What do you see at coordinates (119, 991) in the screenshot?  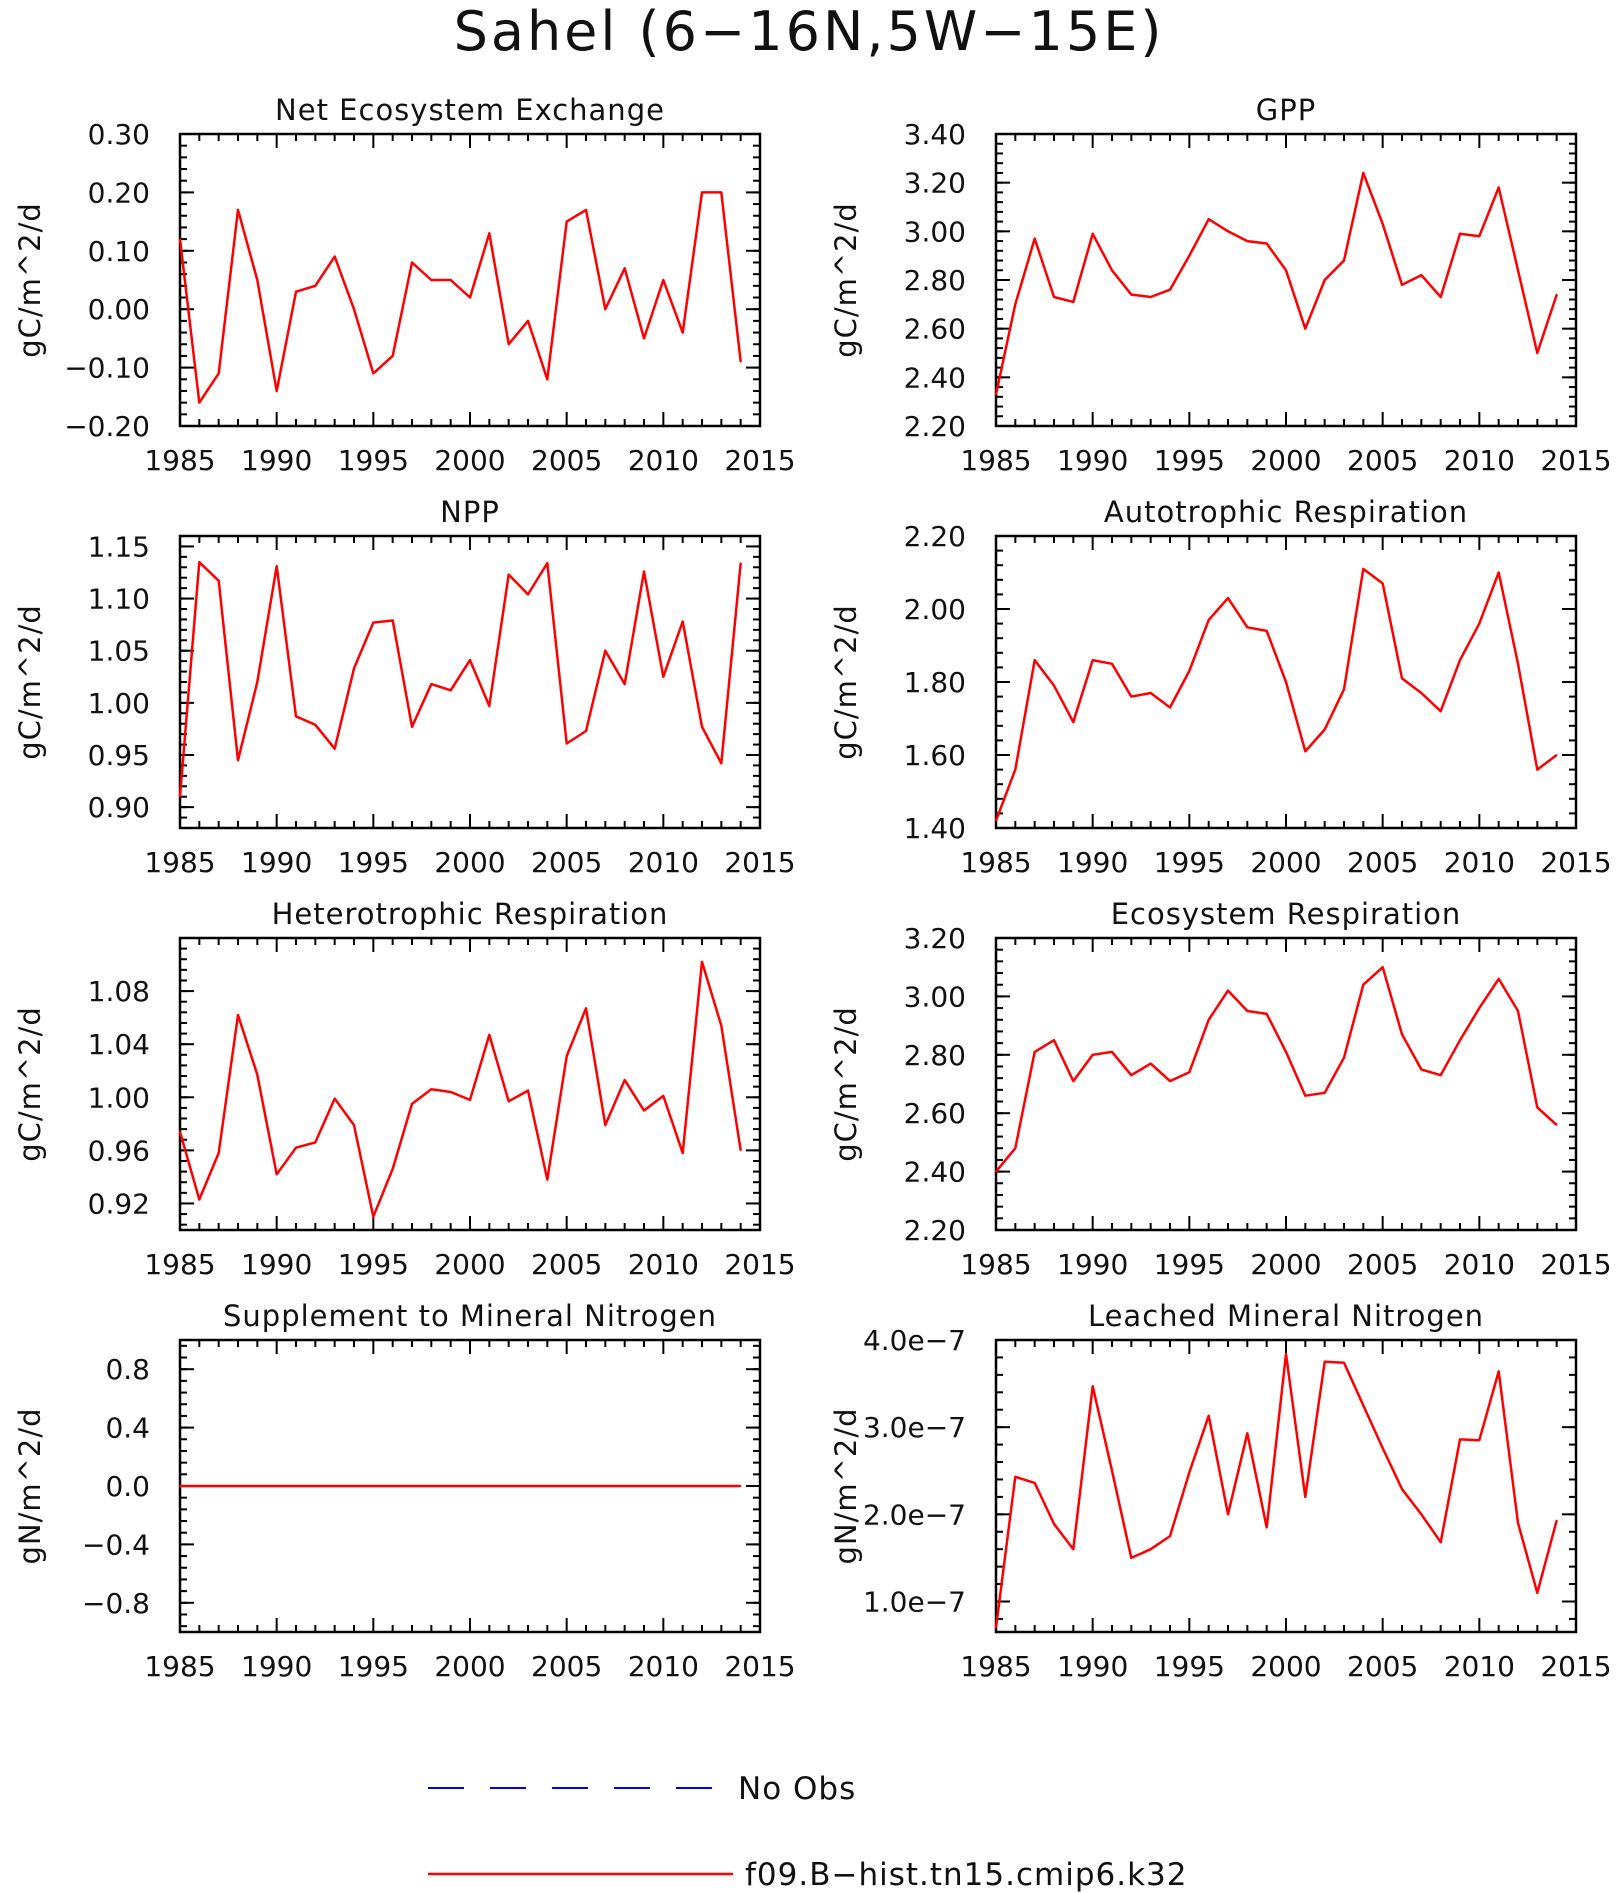 I see `y-tick-label: 1.08` at bounding box center [119, 991].